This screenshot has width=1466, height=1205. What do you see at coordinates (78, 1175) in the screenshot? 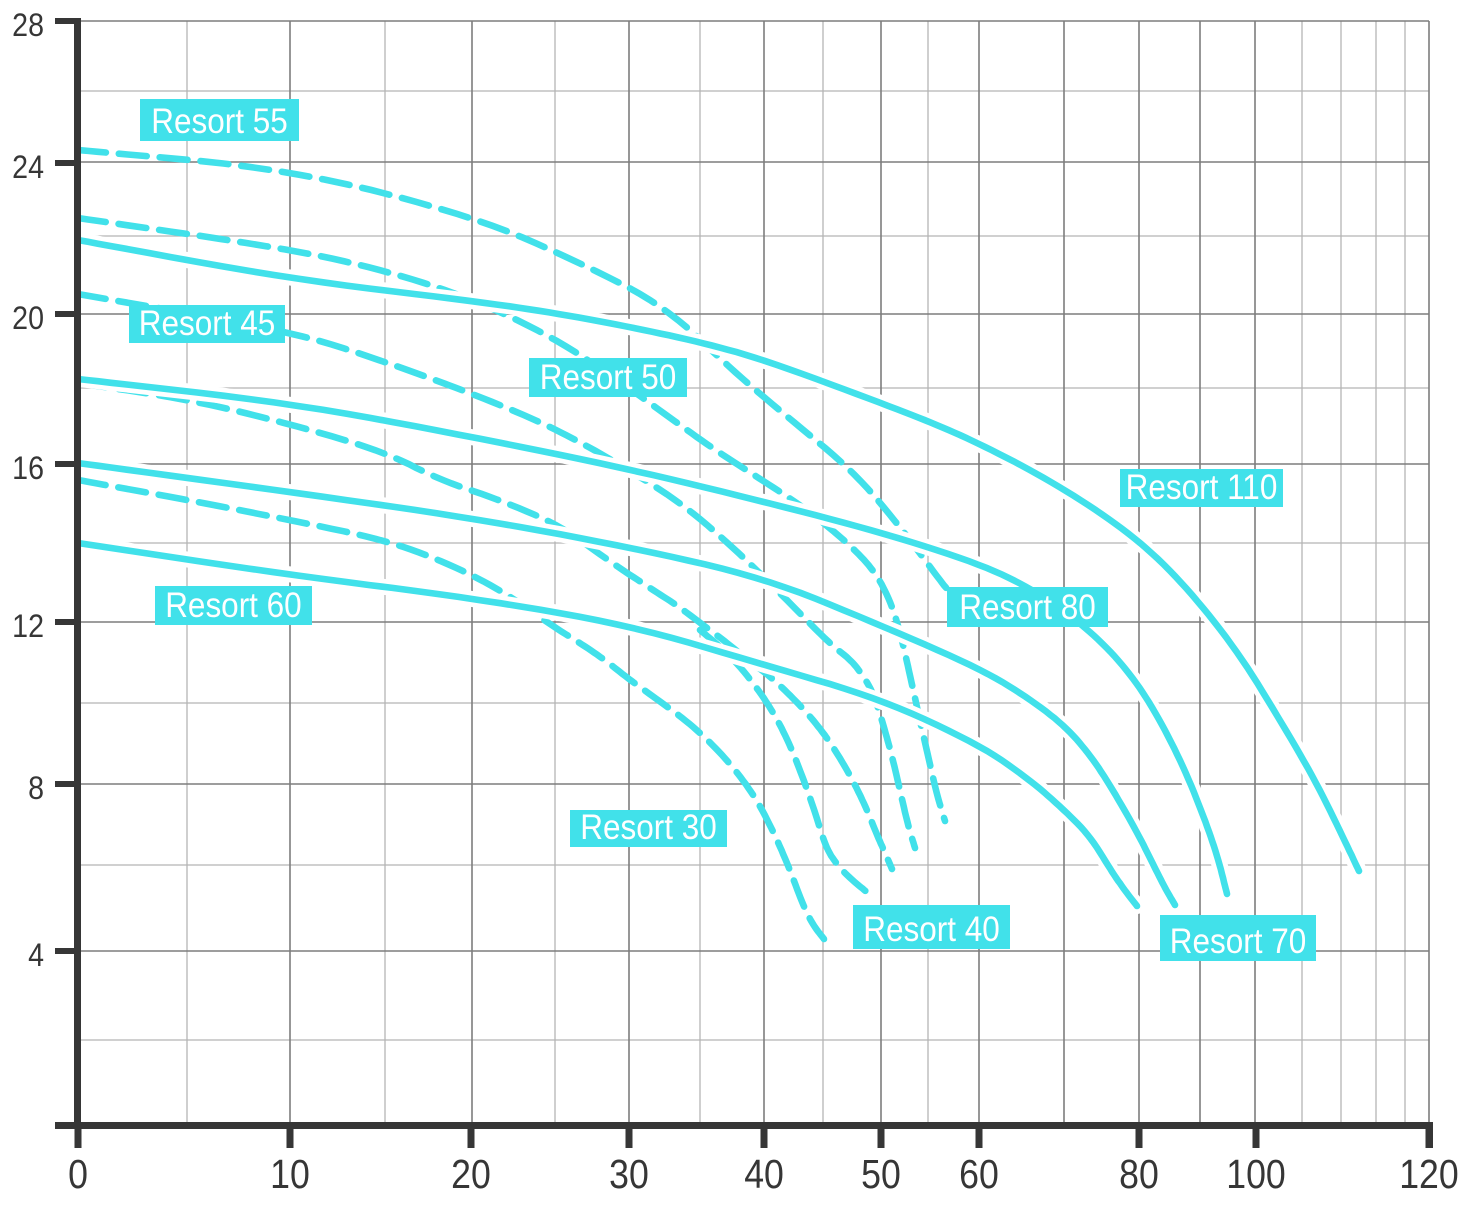
I see `svg-text: 0` at bounding box center [78, 1175].